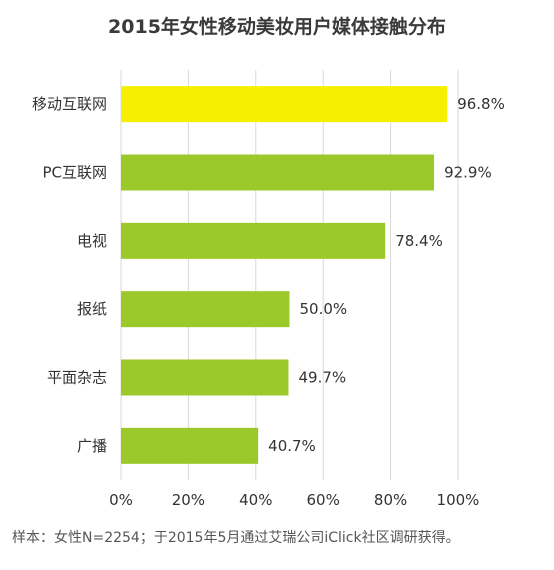 This screenshot has width=554, height=570. Describe the element at coordinates (236, 538) in the screenshot. I see `footnote: 样本：女性N=2254；于2015年5月通过艾瑞公司iClick社区调研获得。` at that location.